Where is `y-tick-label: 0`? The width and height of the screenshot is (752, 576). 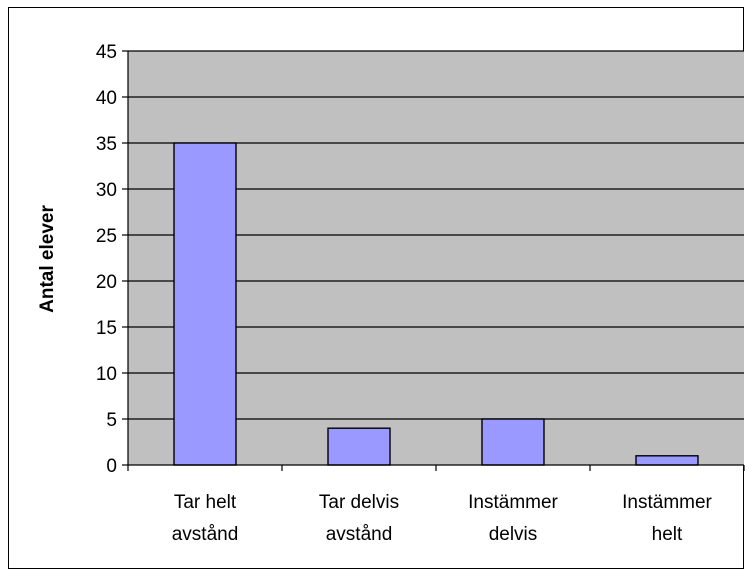 y-tick-label: 0 is located at coordinates (111, 466).